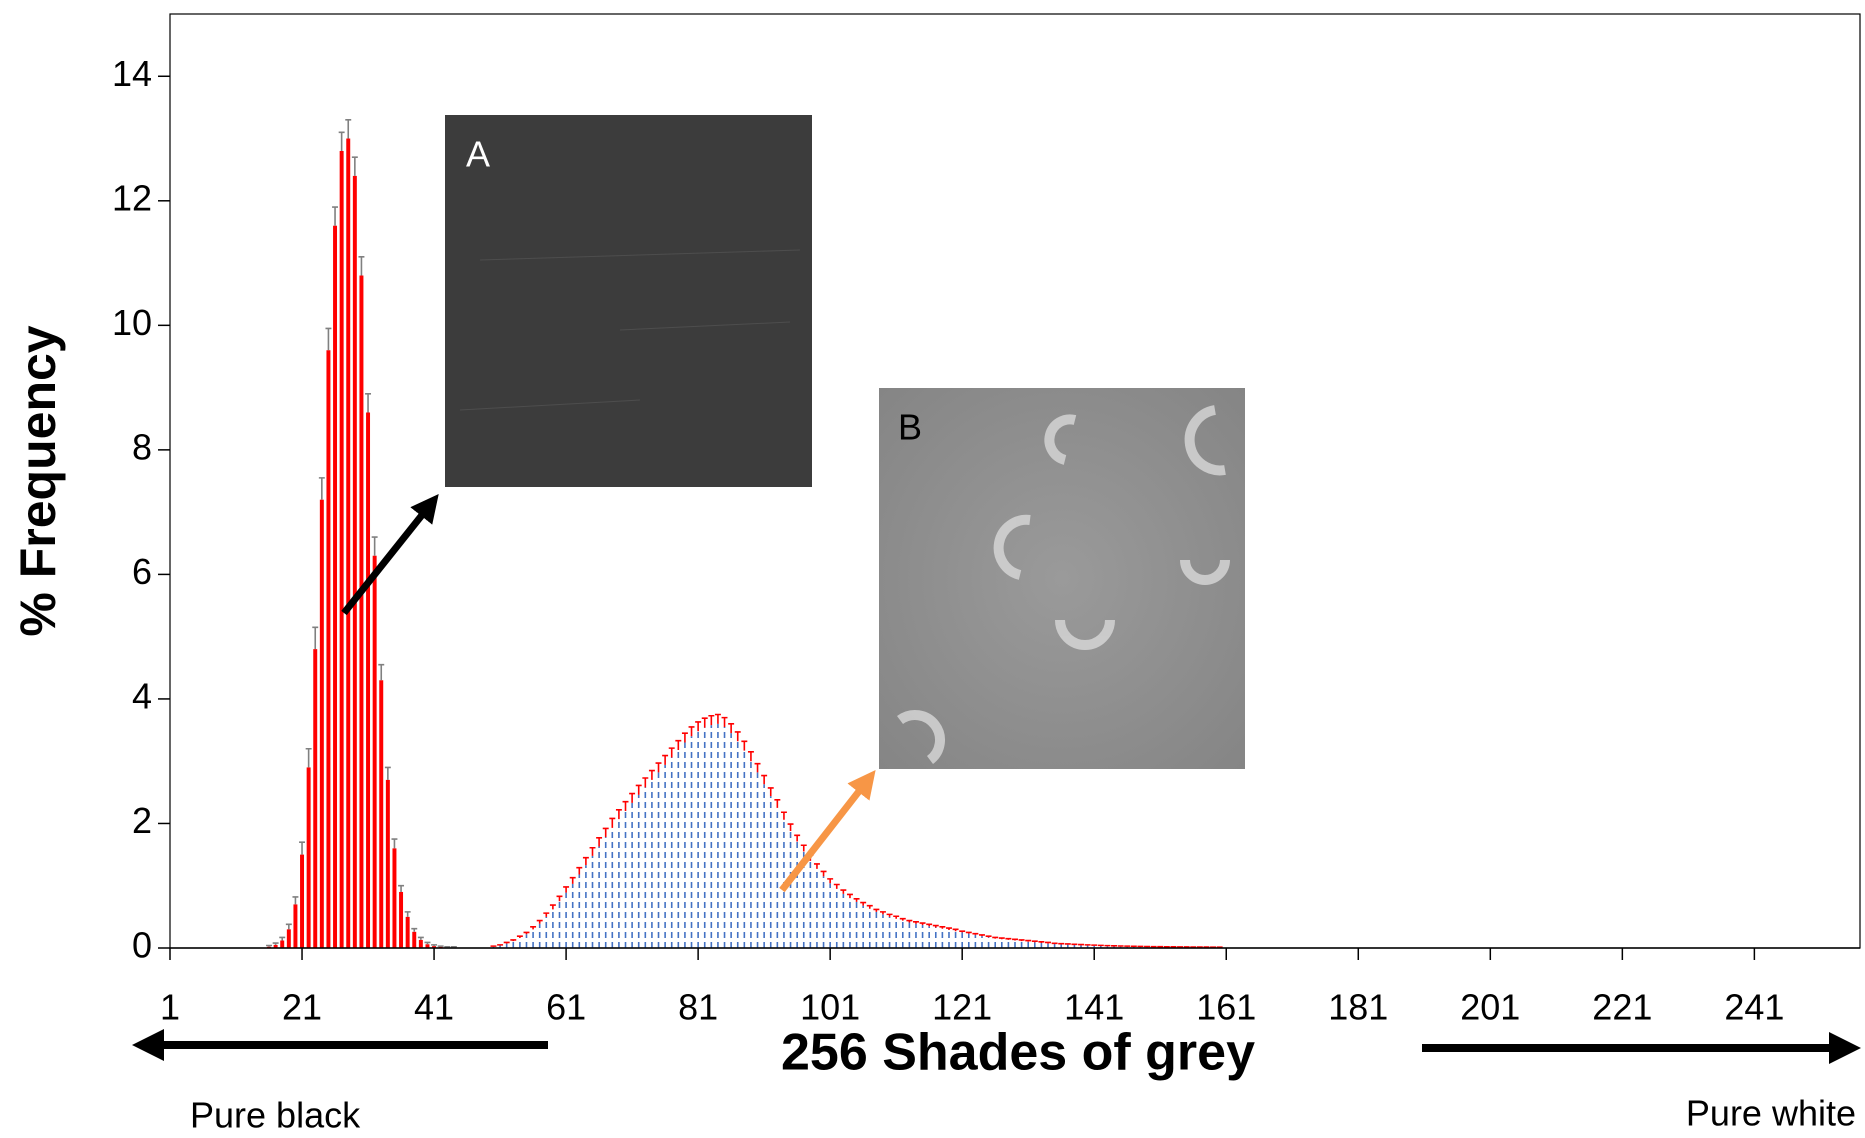  I want to click on y-tick-label: 0, so click(142, 945).